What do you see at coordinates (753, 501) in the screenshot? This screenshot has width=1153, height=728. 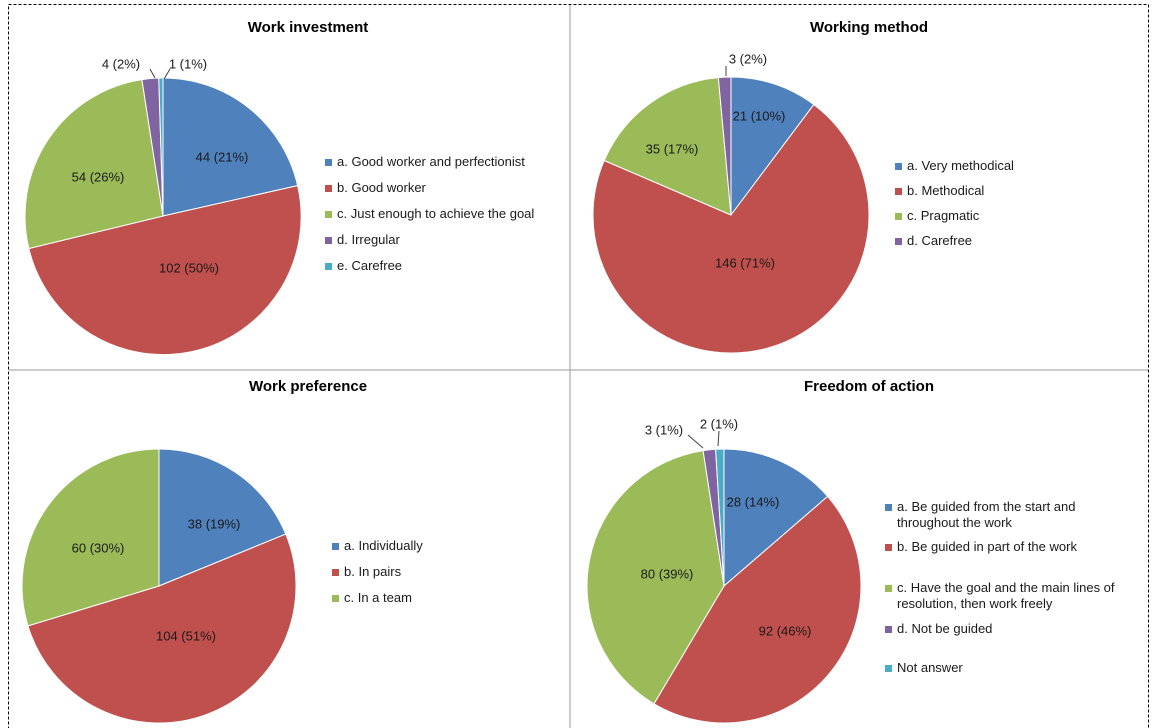 I see `data-label: 28 (14%)` at bounding box center [753, 501].